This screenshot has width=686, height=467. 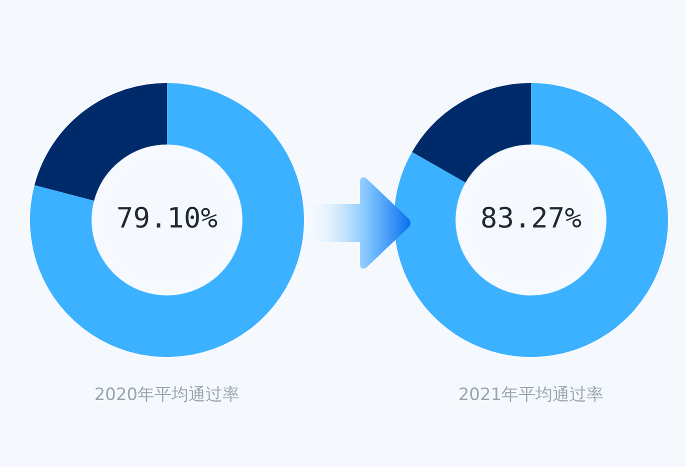 I want to click on text: 2020年平均通过率, so click(x=167, y=395).